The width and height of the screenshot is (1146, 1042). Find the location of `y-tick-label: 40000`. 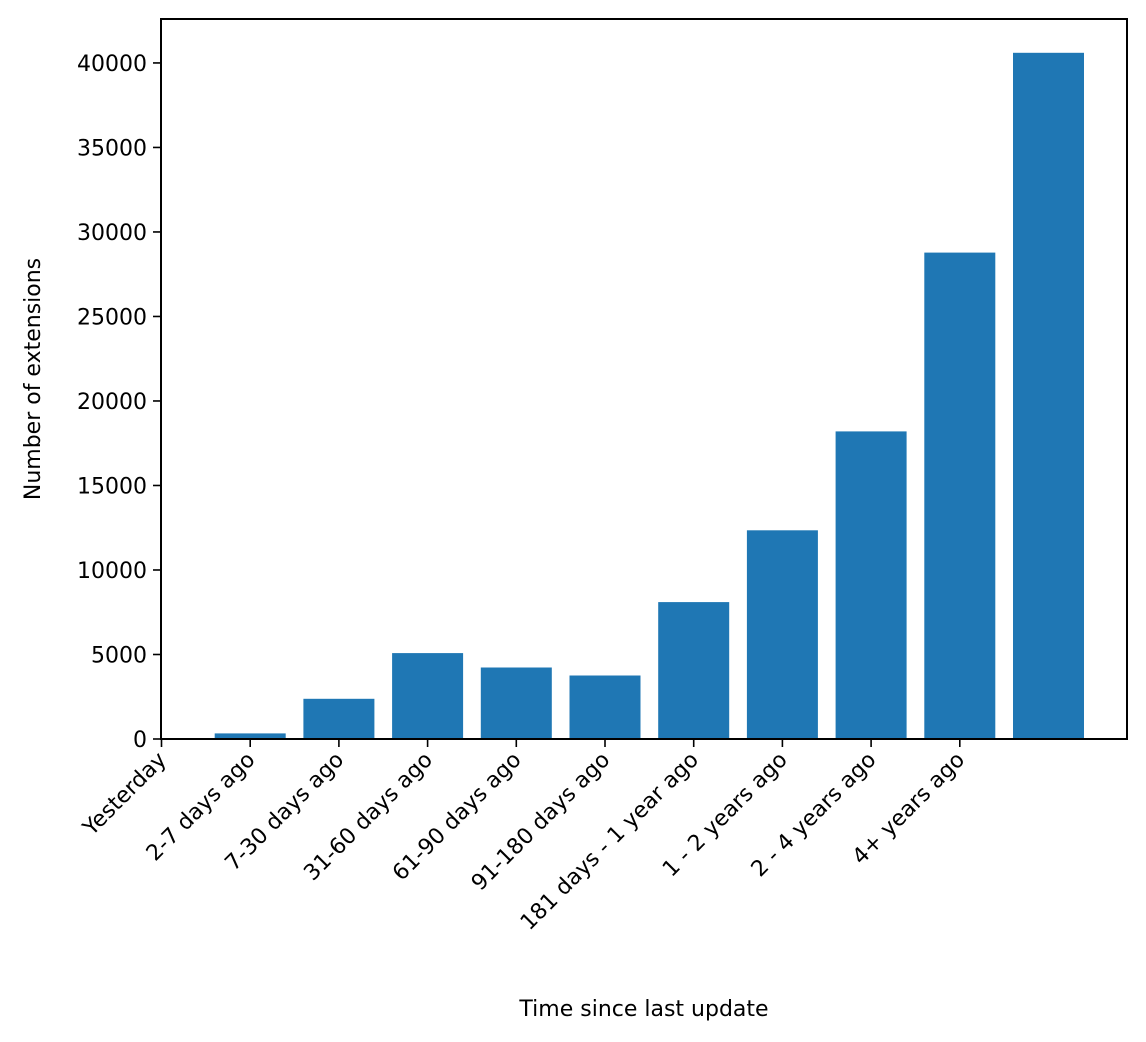

y-tick-label: 40000 is located at coordinates (112, 64).